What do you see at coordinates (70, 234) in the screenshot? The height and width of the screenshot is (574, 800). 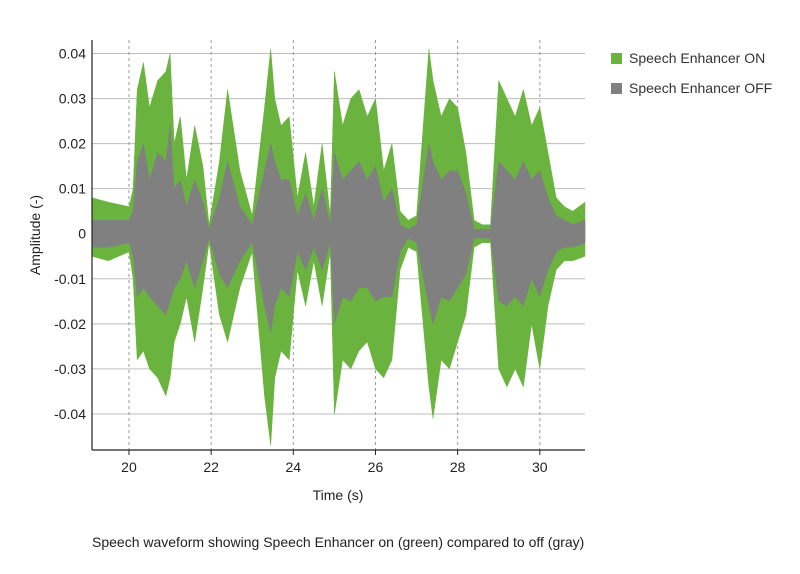 I see `y-tick-labels: 0.04 0.03 0.02 0.01 0 -0.01 -0.02 -0.03 -0.04` at bounding box center [70, 234].